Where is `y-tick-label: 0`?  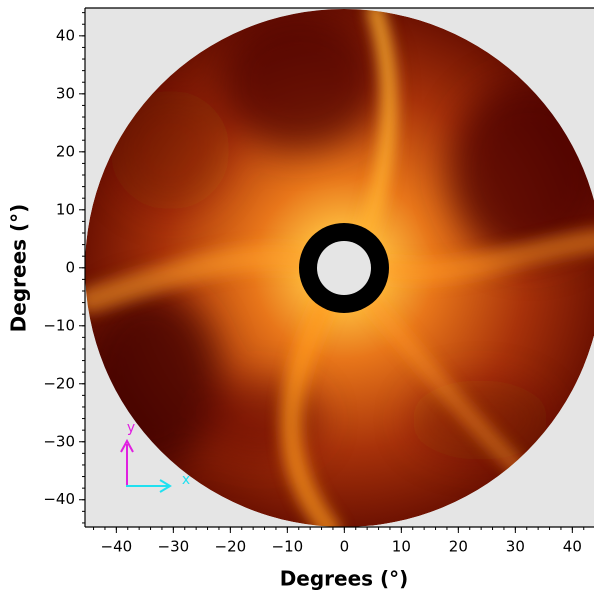
y-tick-label: 0 is located at coordinates (70, 267).